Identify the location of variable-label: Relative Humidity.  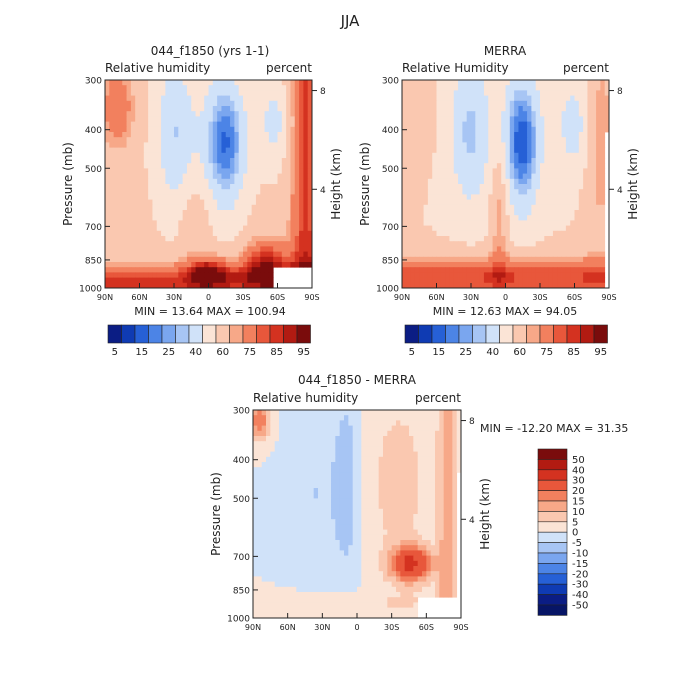
(455, 68).